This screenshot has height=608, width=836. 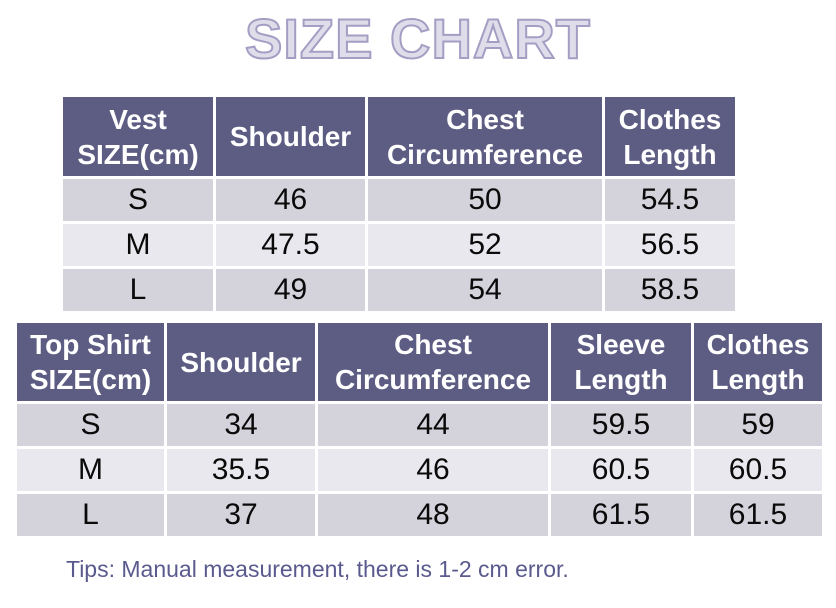 I want to click on table-row: L 49 54 58.5, so click(x=399, y=290).